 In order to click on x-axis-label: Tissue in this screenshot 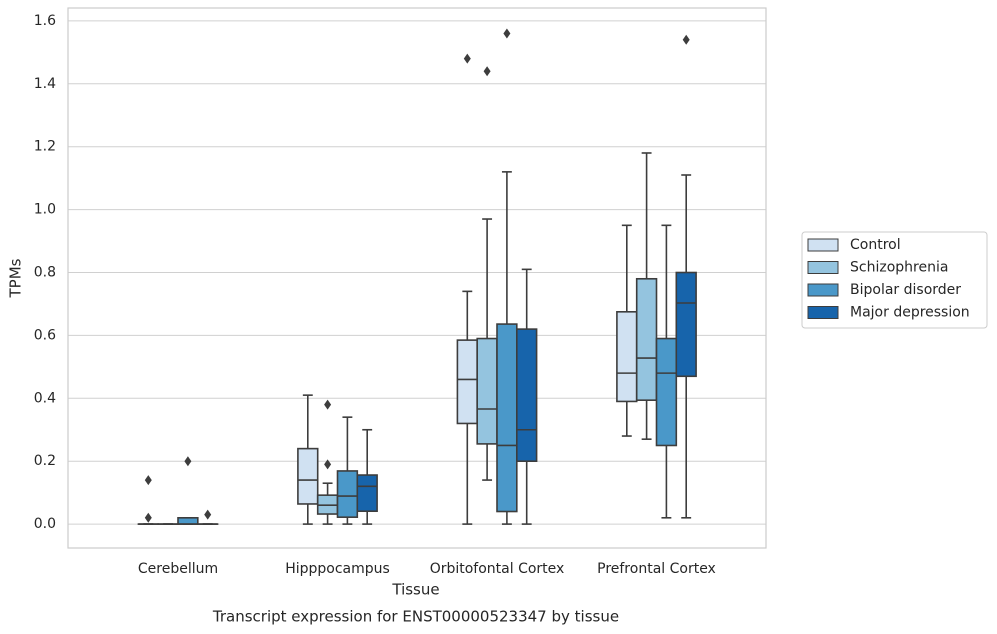, I will do `click(415, 590)`.